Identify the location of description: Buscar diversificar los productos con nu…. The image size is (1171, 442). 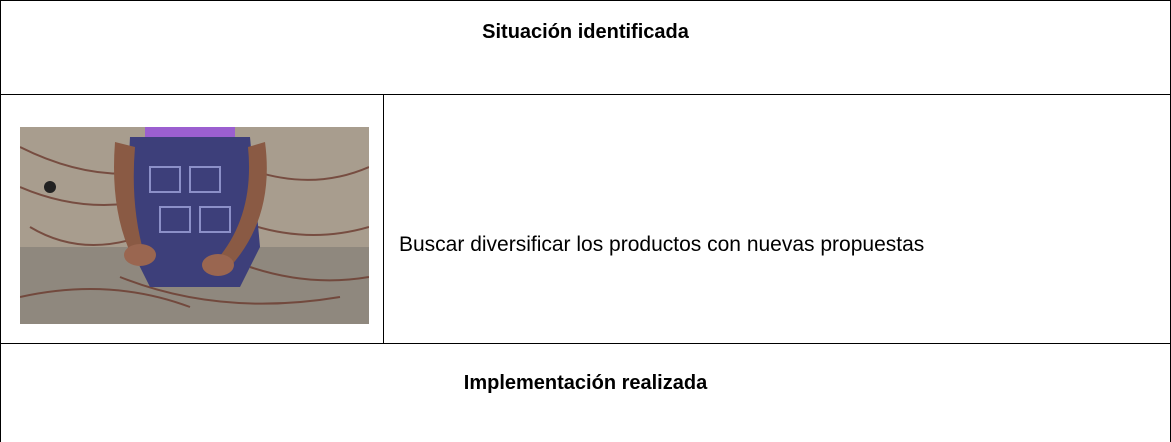
(662, 244).